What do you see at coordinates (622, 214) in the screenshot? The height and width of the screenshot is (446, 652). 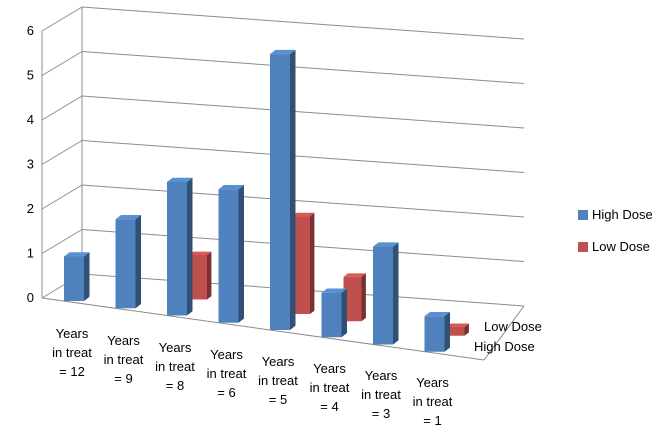 I see `legend-label: High Dose` at bounding box center [622, 214].